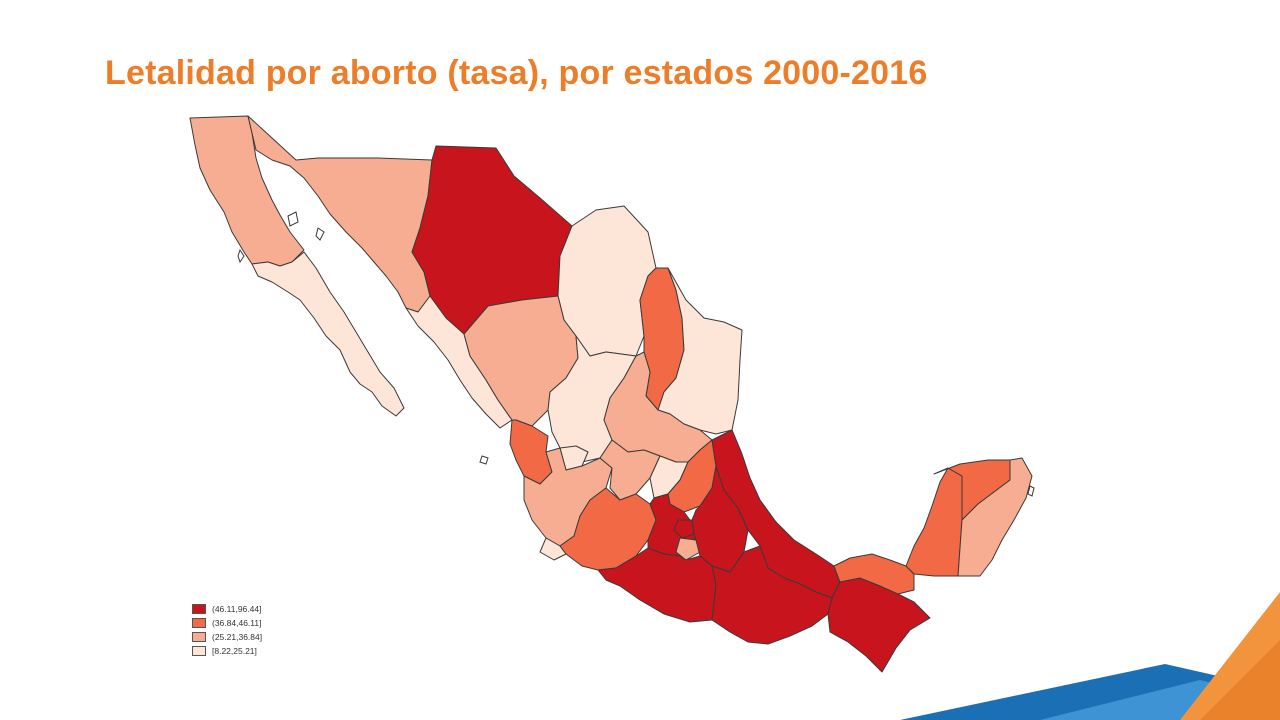 The image size is (1280, 720). What do you see at coordinates (328, 334) in the screenshot?
I see `region-baja-california-sur` at bounding box center [328, 334].